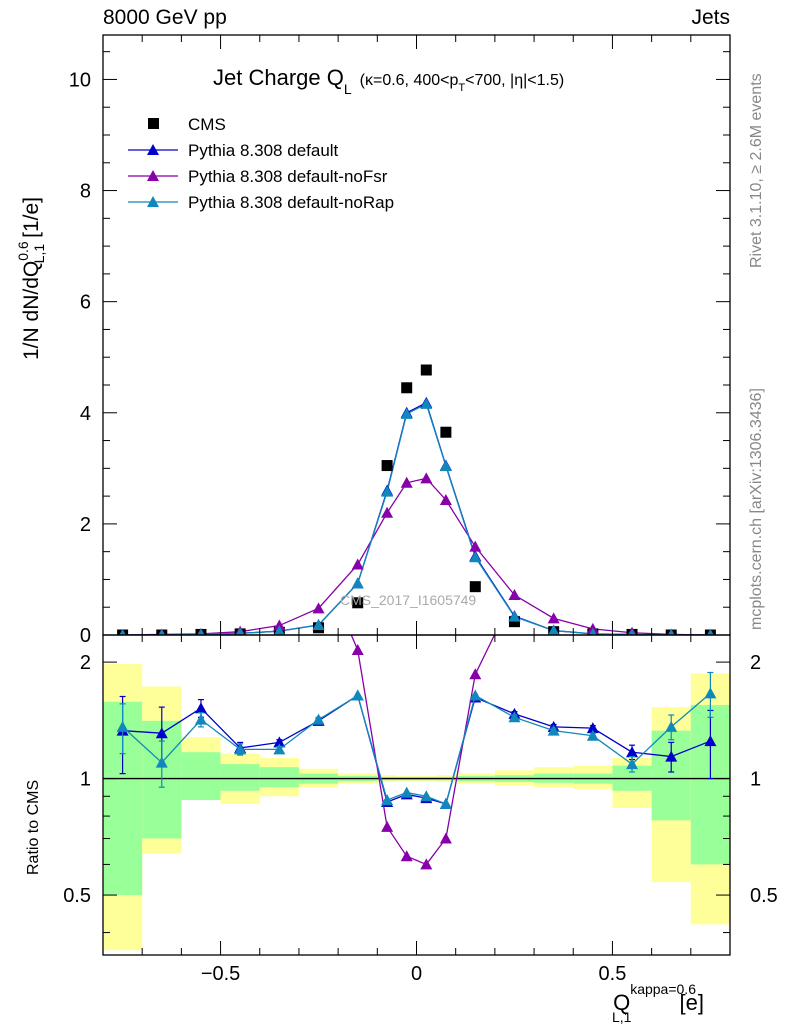 This screenshot has width=786, height=1024. I want to click on analysis-label: Jets, so click(710, 17).